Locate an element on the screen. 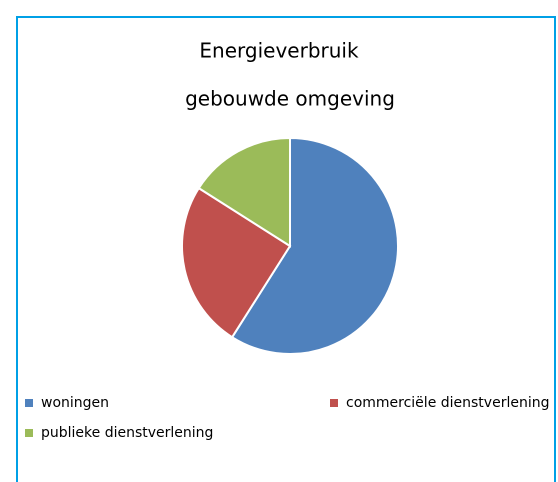 The width and height of the screenshot is (558, 482). legend-label: woningen is located at coordinates (75, 403).